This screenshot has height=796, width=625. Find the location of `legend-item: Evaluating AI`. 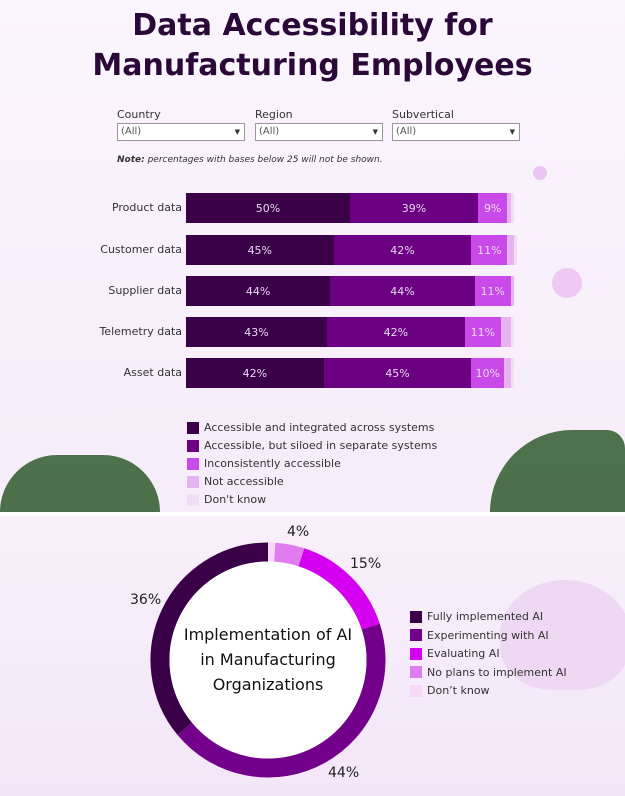

legend-item: Evaluating AI is located at coordinates (455, 653).